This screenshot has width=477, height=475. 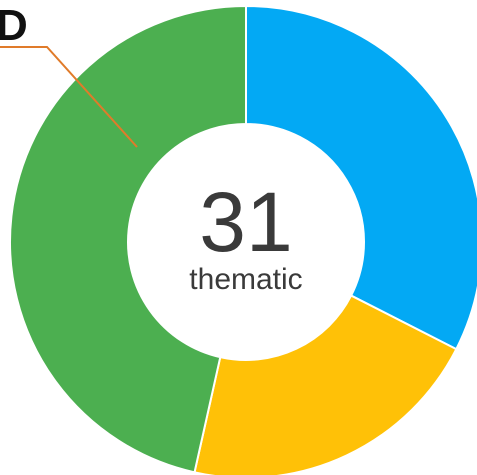 What do you see at coordinates (69, 97) in the screenshot?
I see `callout-leader-line` at bounding box center [69, 97].